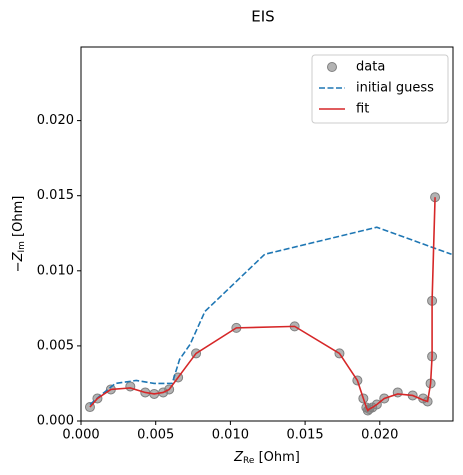  Describe the element at coordinates (230, 435) in the screenshot. I see `x-tick-label: 0.010` at that location.